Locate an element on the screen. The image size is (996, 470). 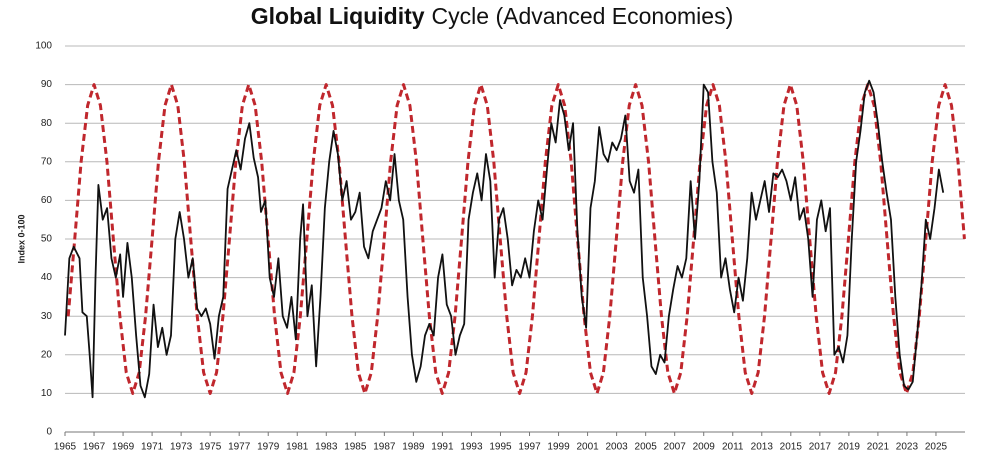
y-tick-label: 70 is located at coordinates (47, 161).